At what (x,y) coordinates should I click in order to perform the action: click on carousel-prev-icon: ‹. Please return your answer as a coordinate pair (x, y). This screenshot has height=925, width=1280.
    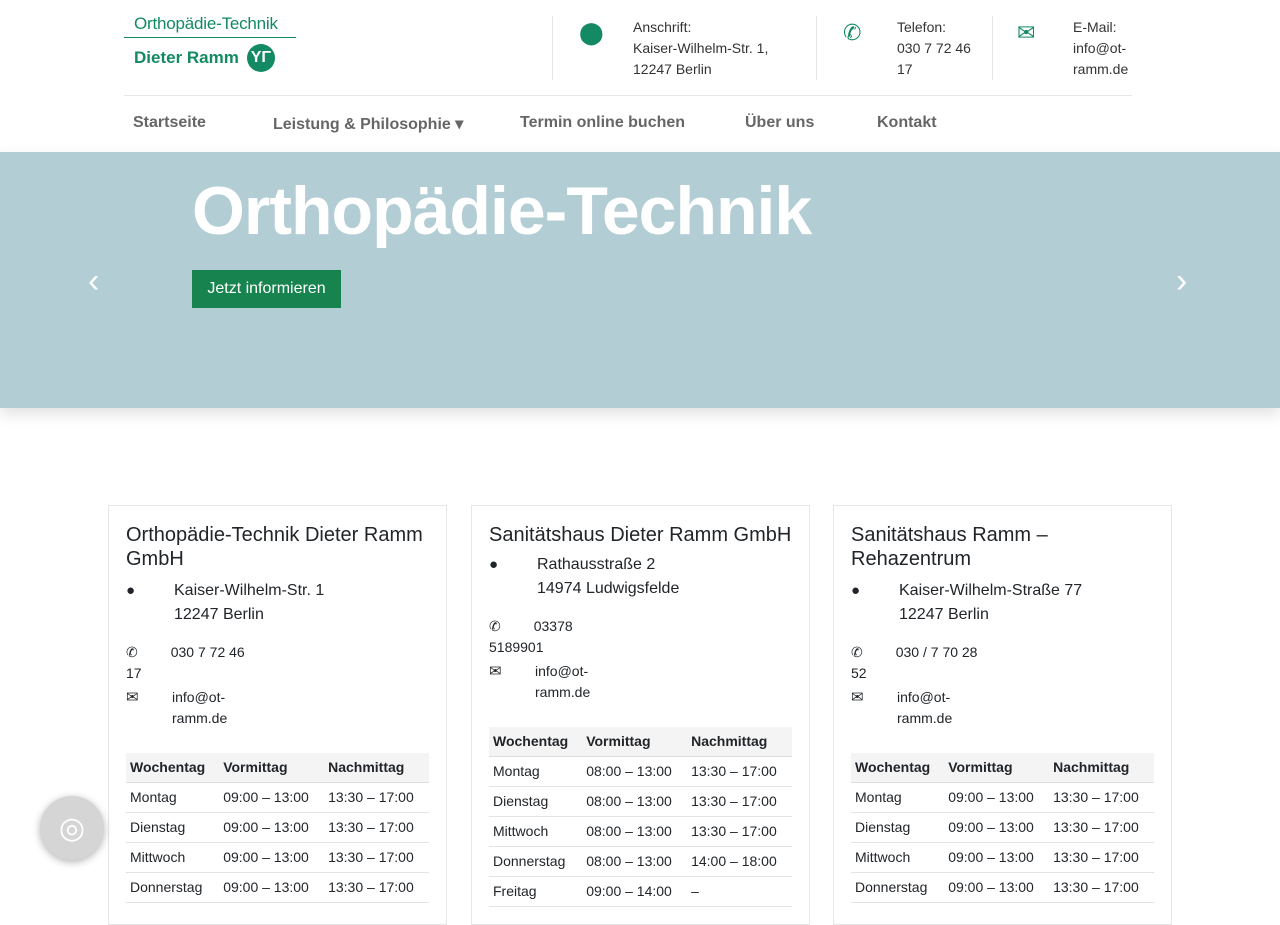
    Looking at the image, I should click on (94, 281).